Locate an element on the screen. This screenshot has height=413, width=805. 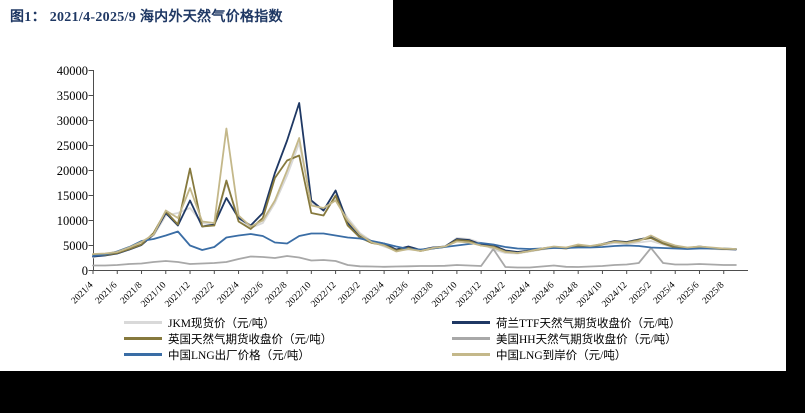
legend-item: 中国LNG出厂价格（元/吨） is located at coordinates (288, 355).